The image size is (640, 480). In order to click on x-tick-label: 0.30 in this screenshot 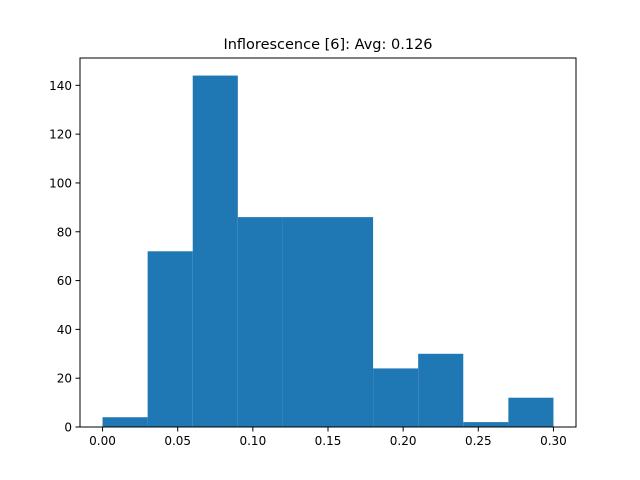, I will do `click(553, 441)`.